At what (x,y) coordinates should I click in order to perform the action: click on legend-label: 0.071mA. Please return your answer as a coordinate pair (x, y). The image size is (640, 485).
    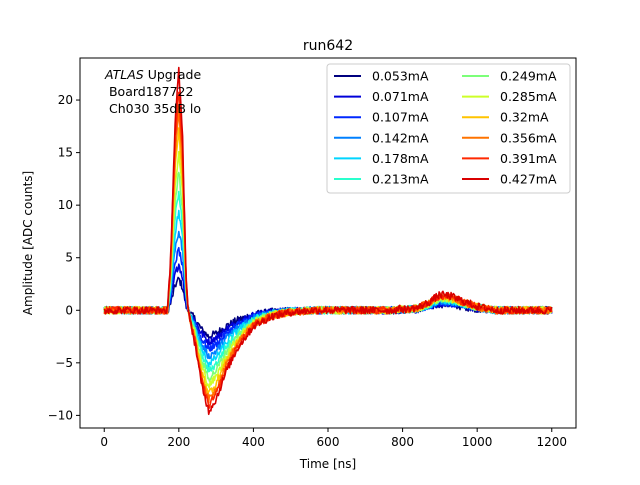
    Looking at the image, I should click on (400, 96).